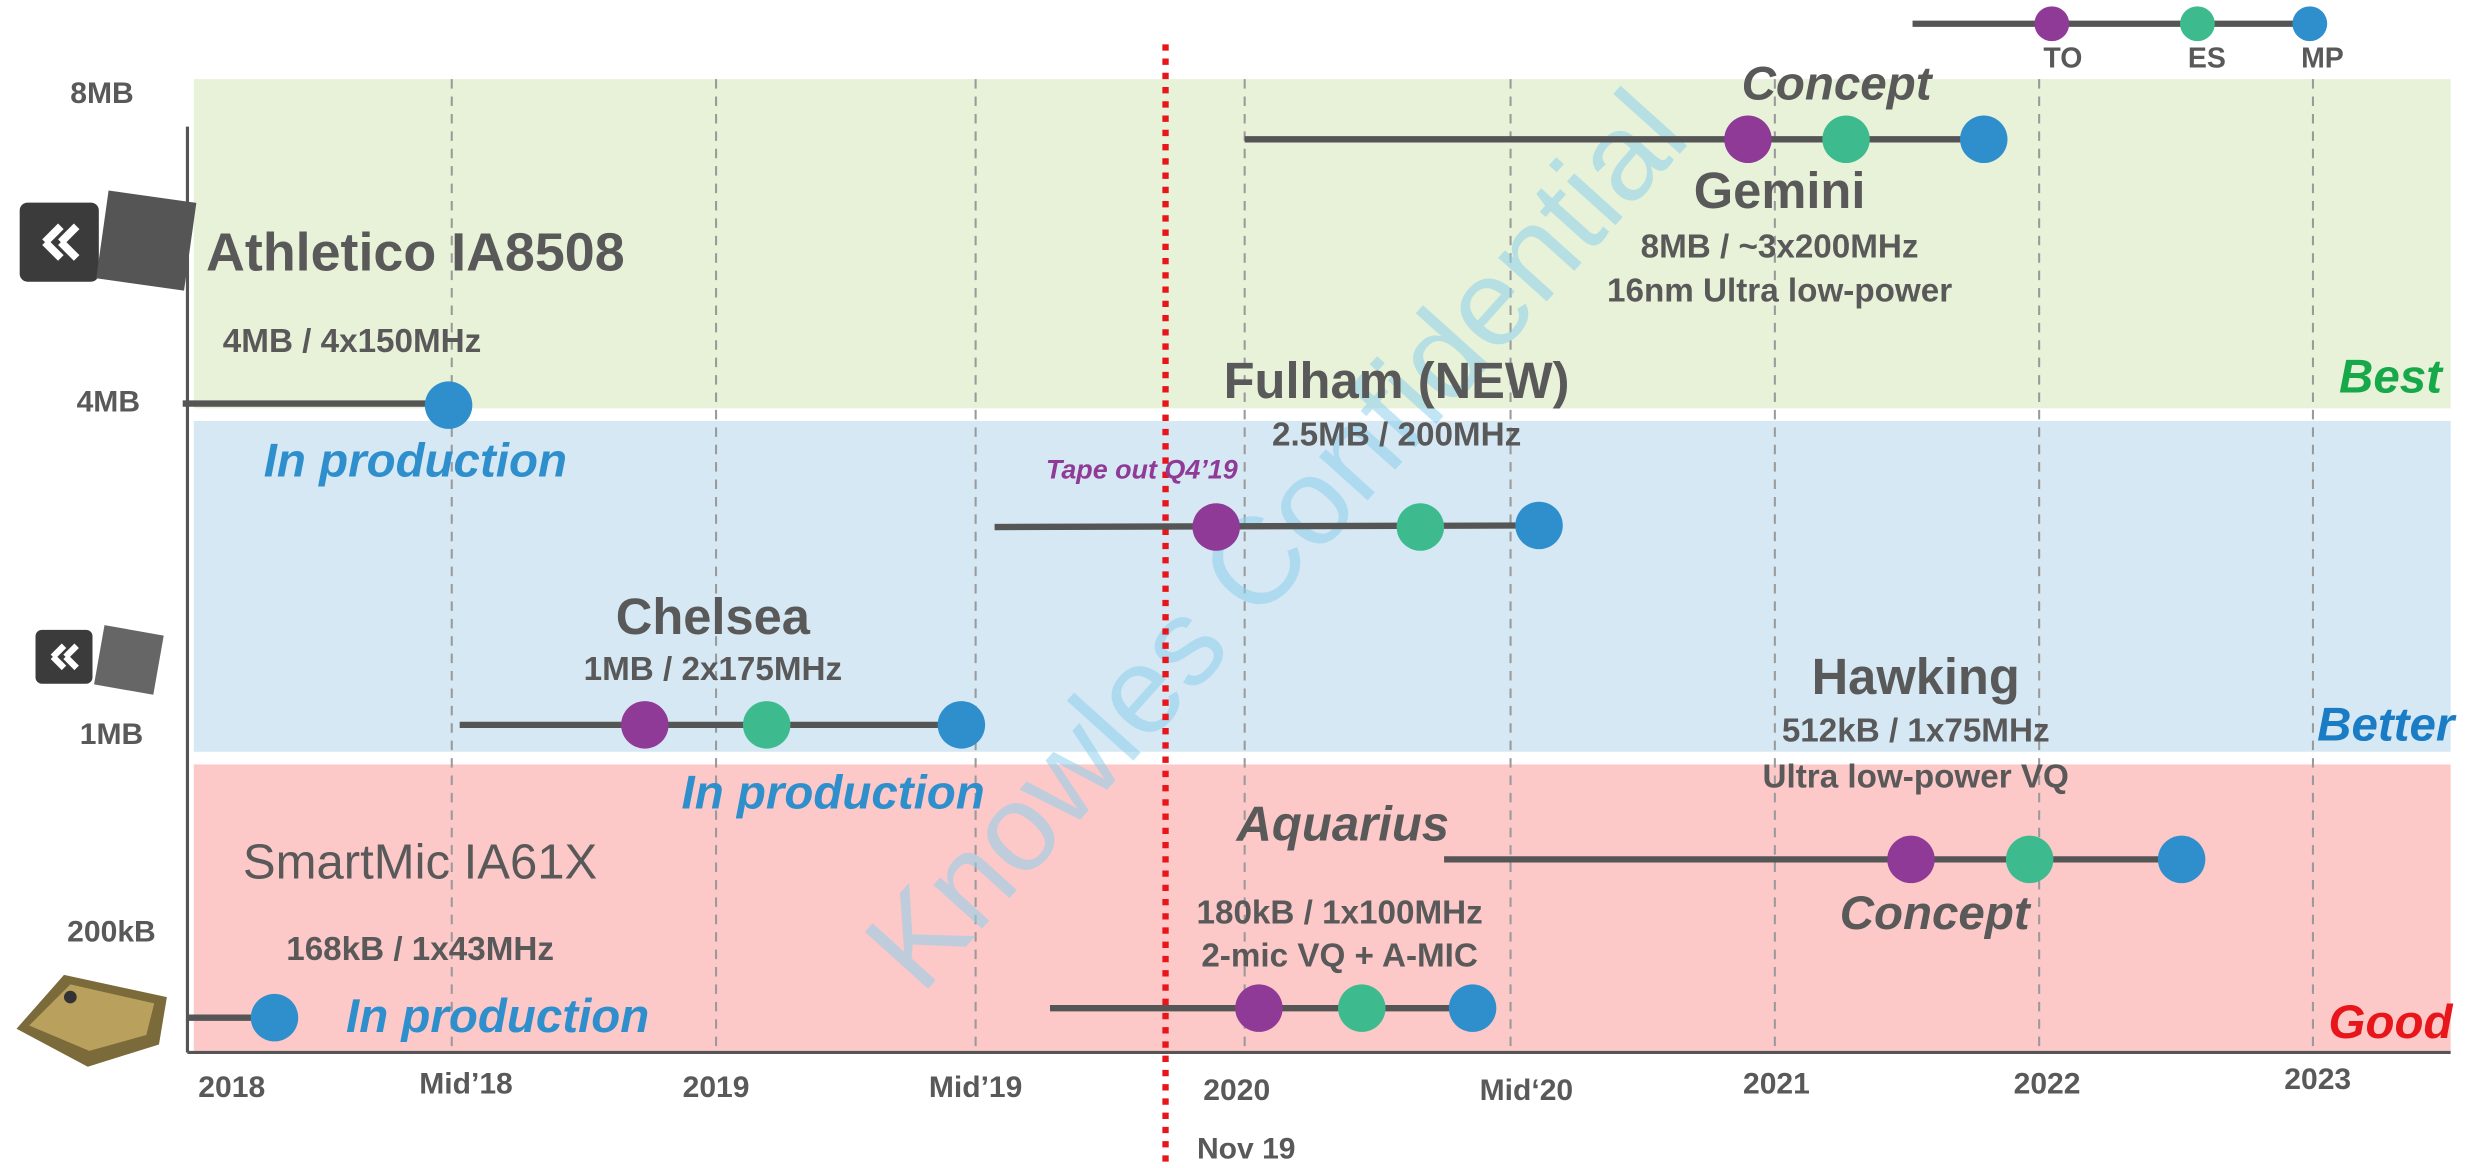 The image size is (2483, 1168). Describe the element at coordinates (1780, 190) in the screenshot. I see `product-name: Gemini` at that location.